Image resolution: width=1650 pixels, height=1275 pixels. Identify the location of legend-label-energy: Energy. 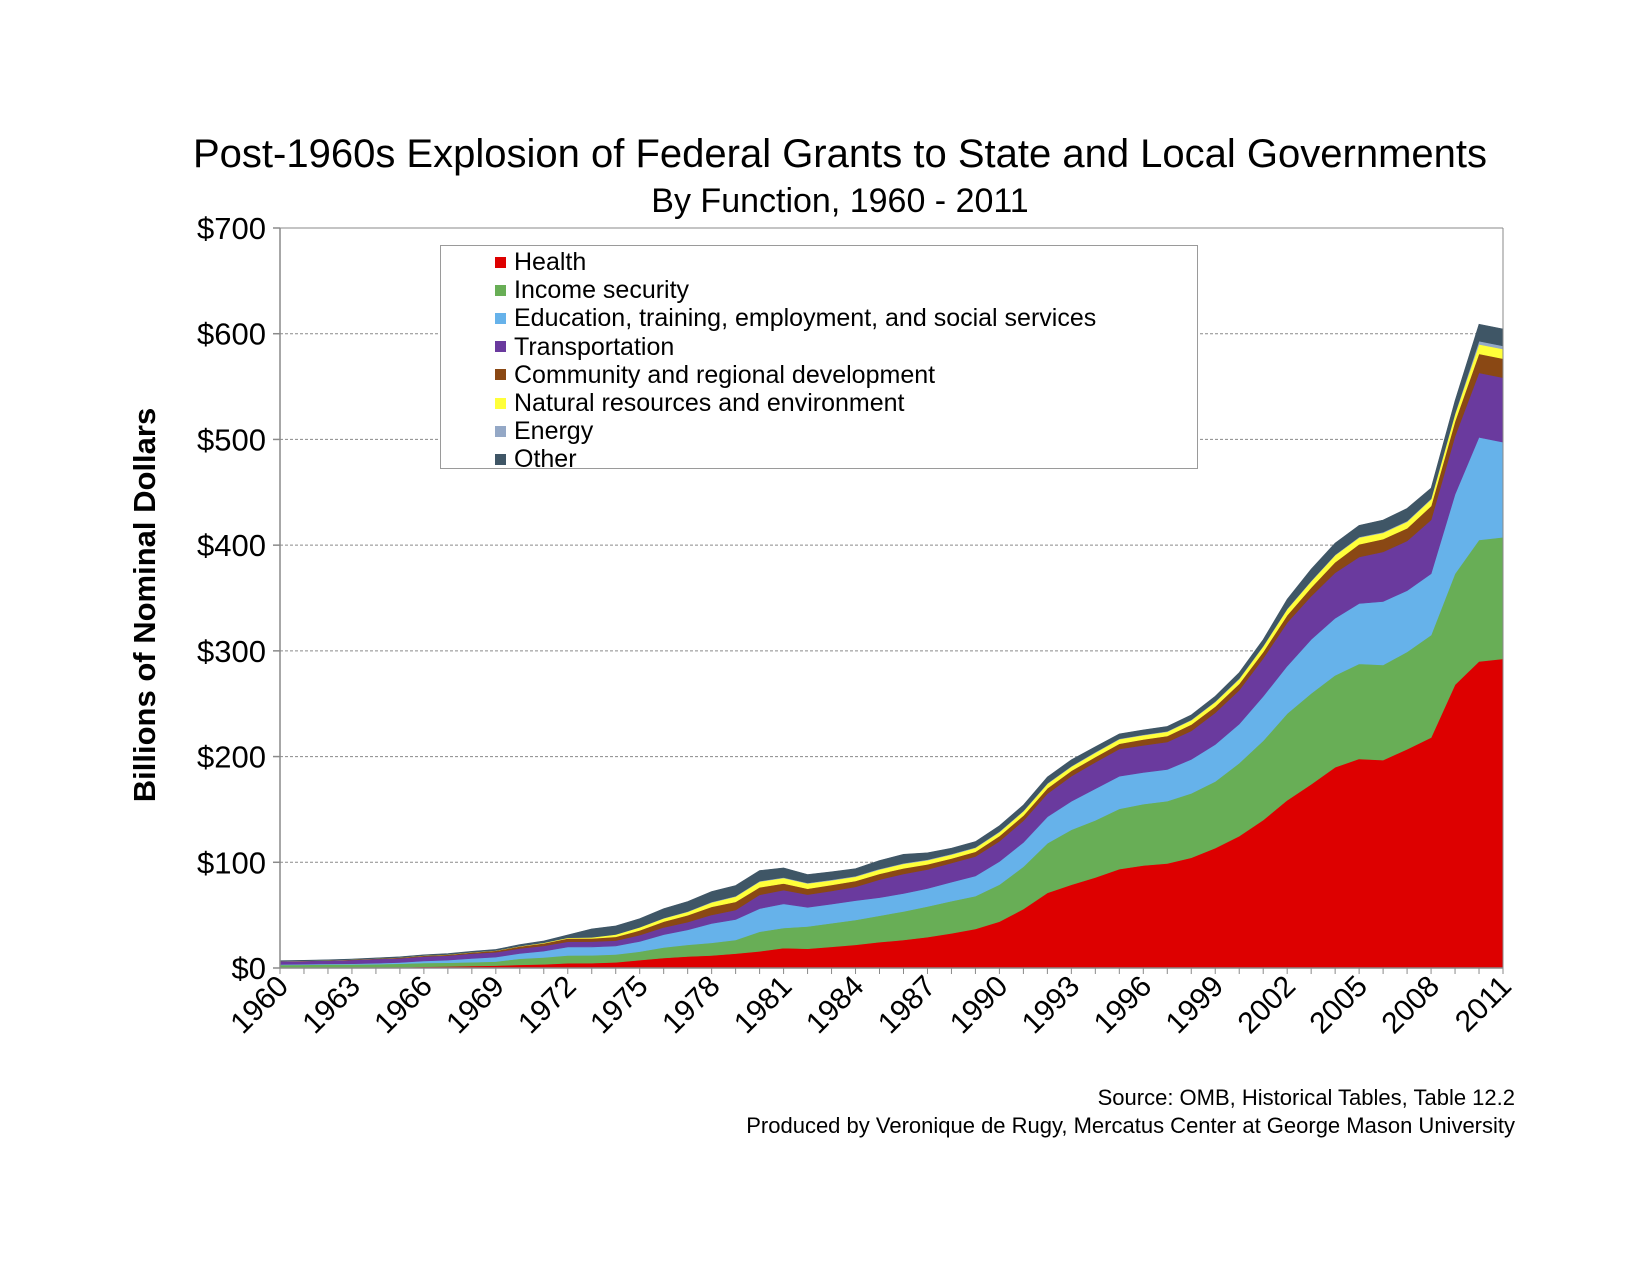
(554, 431).